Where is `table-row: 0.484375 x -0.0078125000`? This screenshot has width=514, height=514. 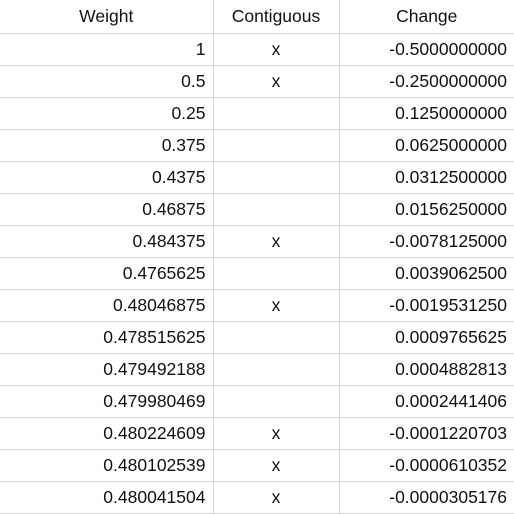
table-row: 0.484375 x -0.0078125000 is located at coordinates (257, 241).